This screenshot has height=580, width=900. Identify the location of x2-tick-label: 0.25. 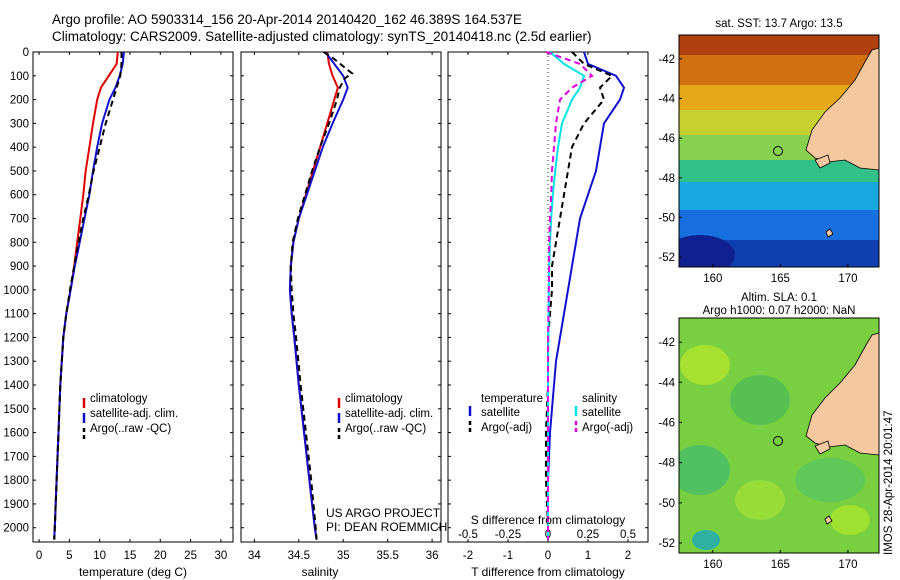
(588, 535).